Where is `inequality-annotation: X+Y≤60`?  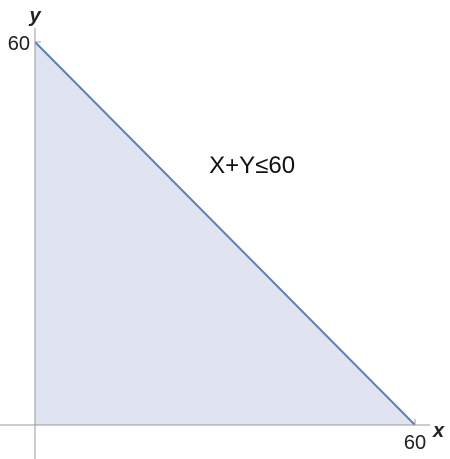
inequality-annotation: X+Y≤60 is located at coordinates (252, 165).